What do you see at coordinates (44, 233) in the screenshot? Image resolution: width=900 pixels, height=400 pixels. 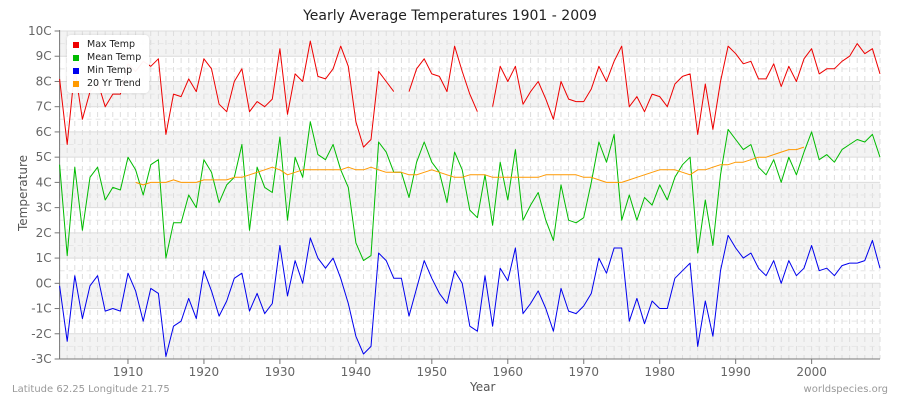 I see `svg-text: 2C` at bounding box center [44, 233].